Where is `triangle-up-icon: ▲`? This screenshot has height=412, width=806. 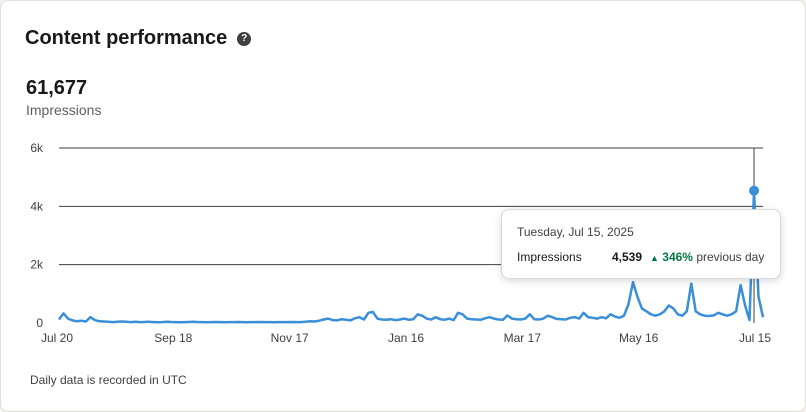 triangle-up-icon: ▲ is located at coordinates (654, 258).